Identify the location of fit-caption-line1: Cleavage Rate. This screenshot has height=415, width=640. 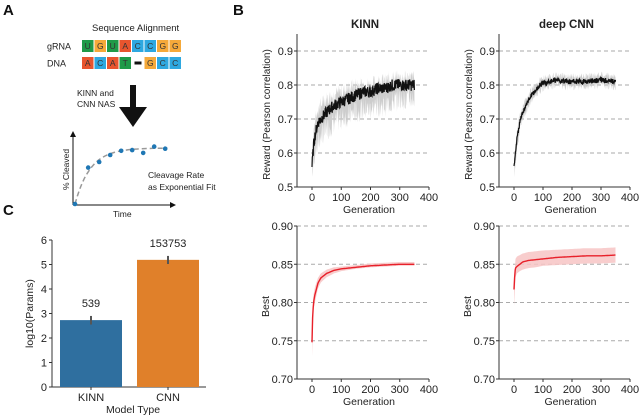
(176, 175).